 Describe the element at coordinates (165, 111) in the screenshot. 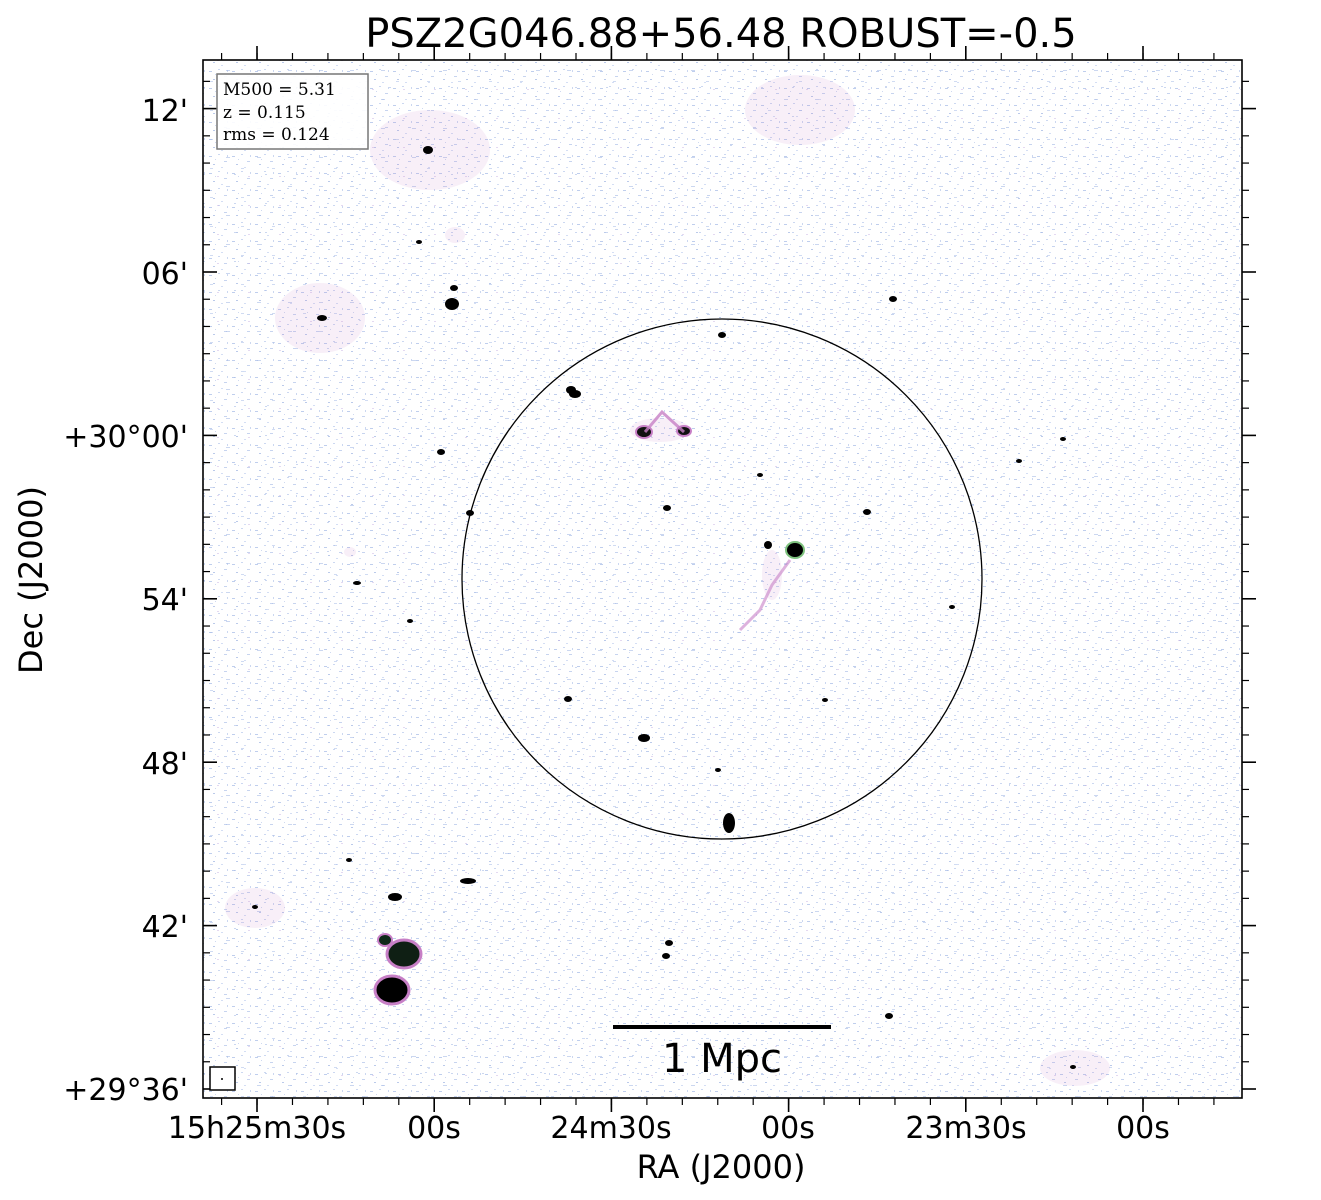

I see `y-tick-label: 12'` at that location.